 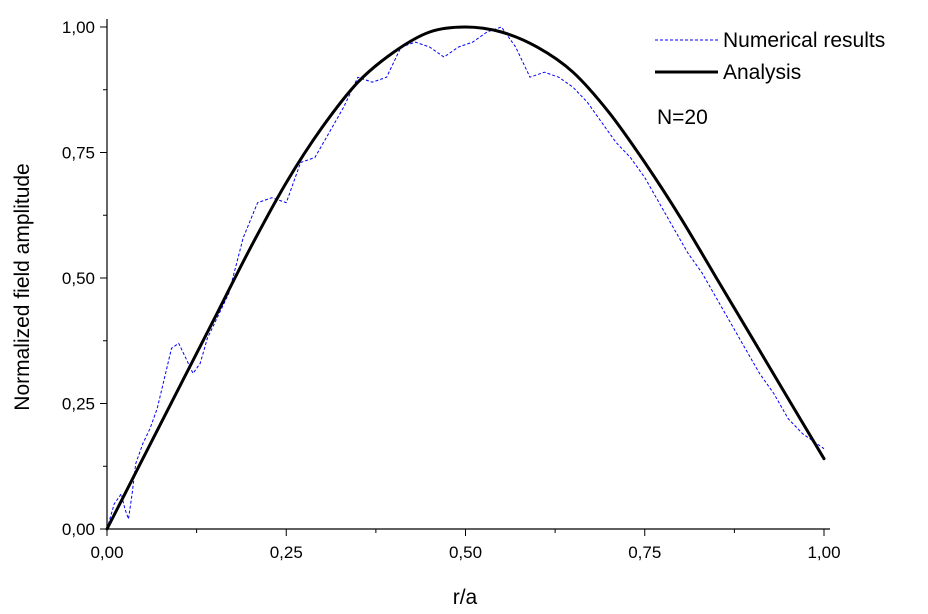 What do you see at coordinates (804, 40) in the screenshot?
I see `legend-label-numerical: Numerical results` at bounding box center [804, 40].